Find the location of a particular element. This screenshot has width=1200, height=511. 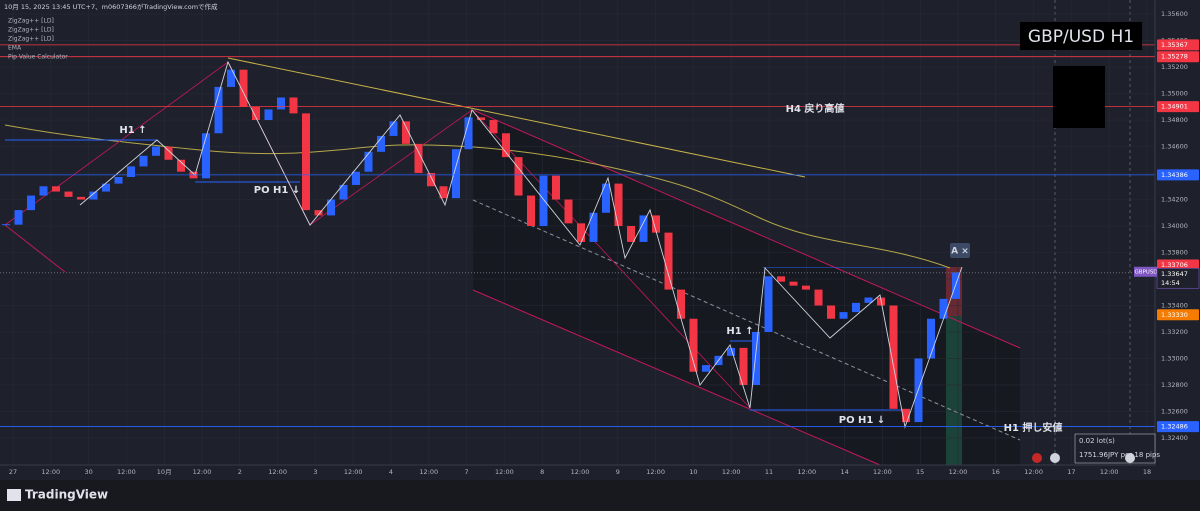

current-symbol: GBPUSD is located at coordinates (1145, 272).